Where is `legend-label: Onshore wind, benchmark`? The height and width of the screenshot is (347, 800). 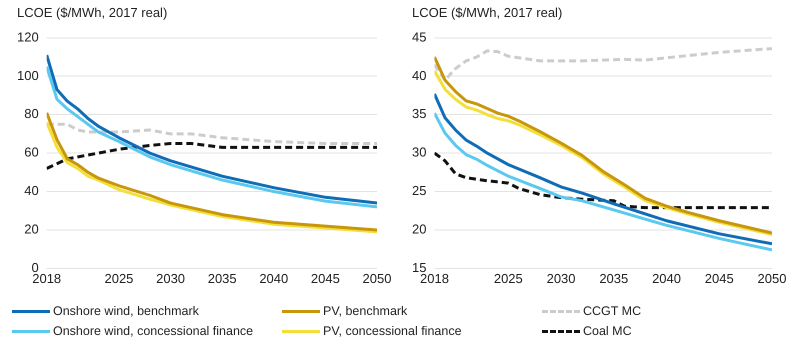 legend-label: Onshore wind, benchmark is located at coordinates (126, 311).